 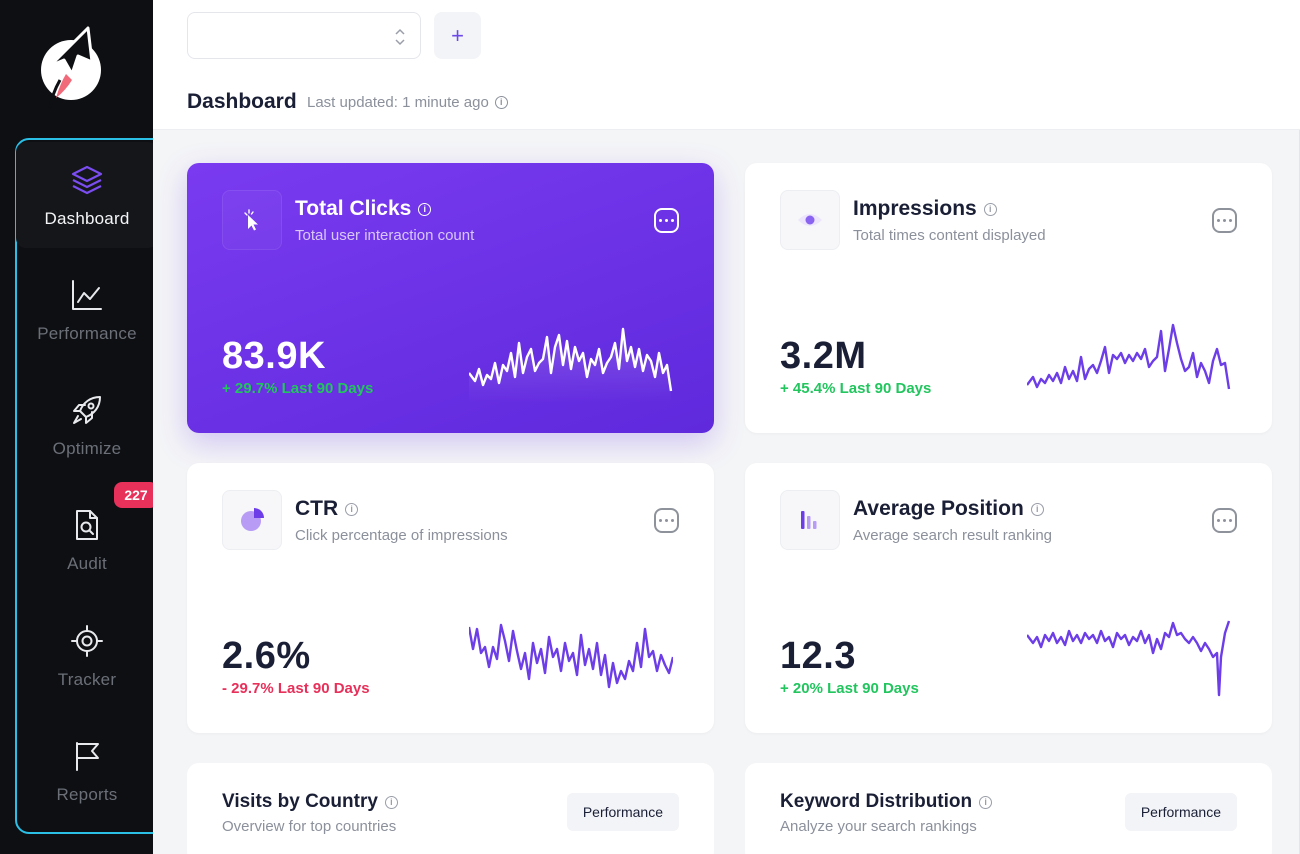 I want to click on card-title: Visits by Country i, so click(x=310, y=802).